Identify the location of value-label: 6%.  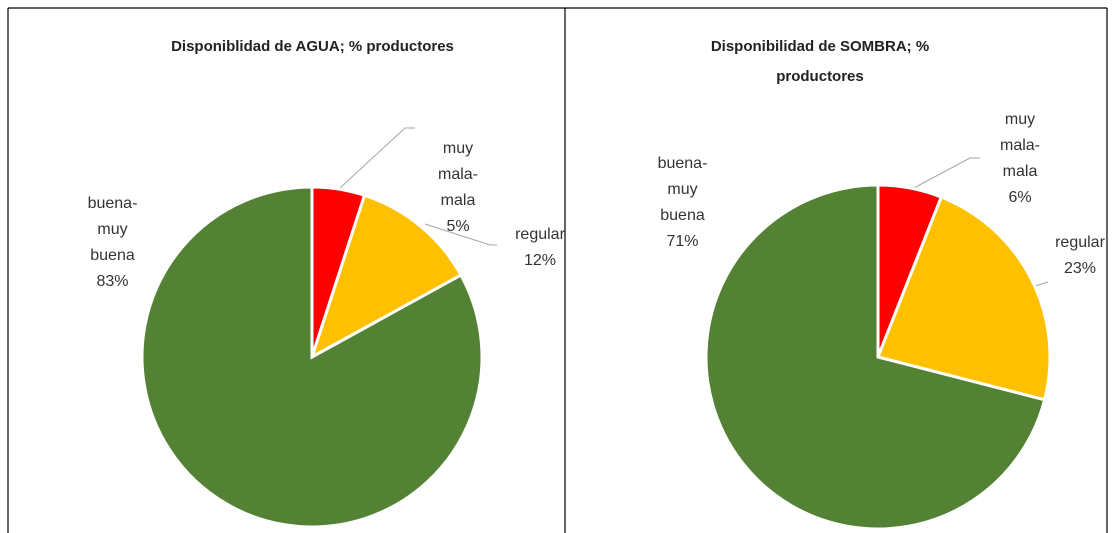
(1020, 197).